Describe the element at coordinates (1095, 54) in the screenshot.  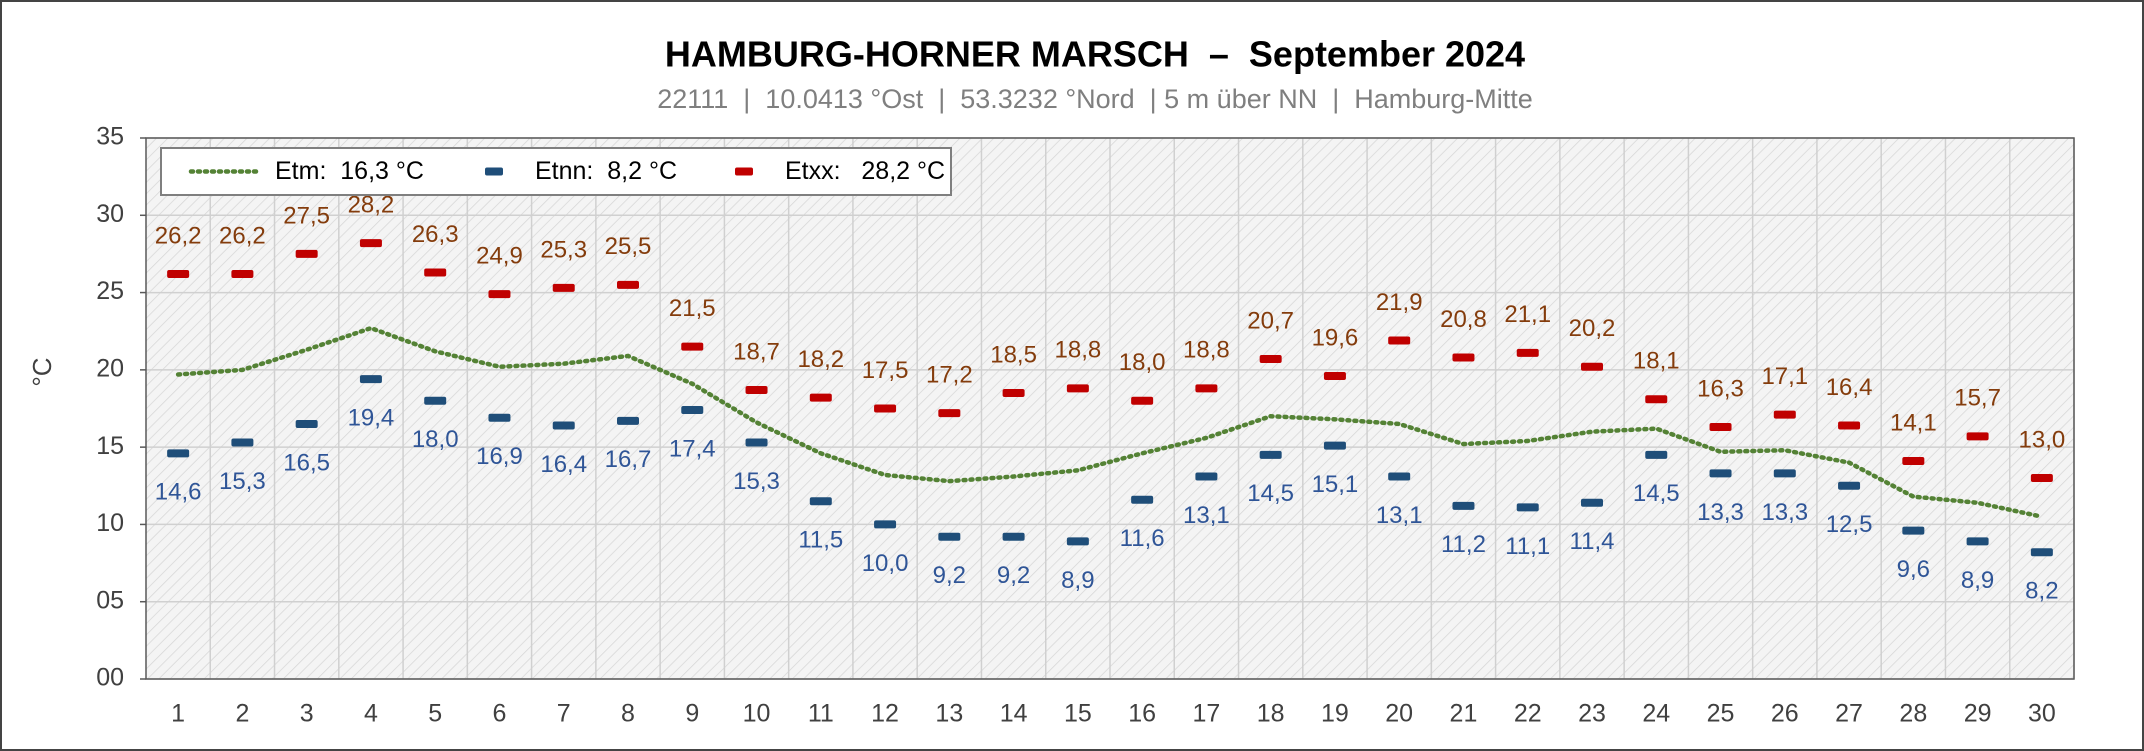
I see `chart-title: HAMBURG-HORNER MARSCH – September 2024` at that location.